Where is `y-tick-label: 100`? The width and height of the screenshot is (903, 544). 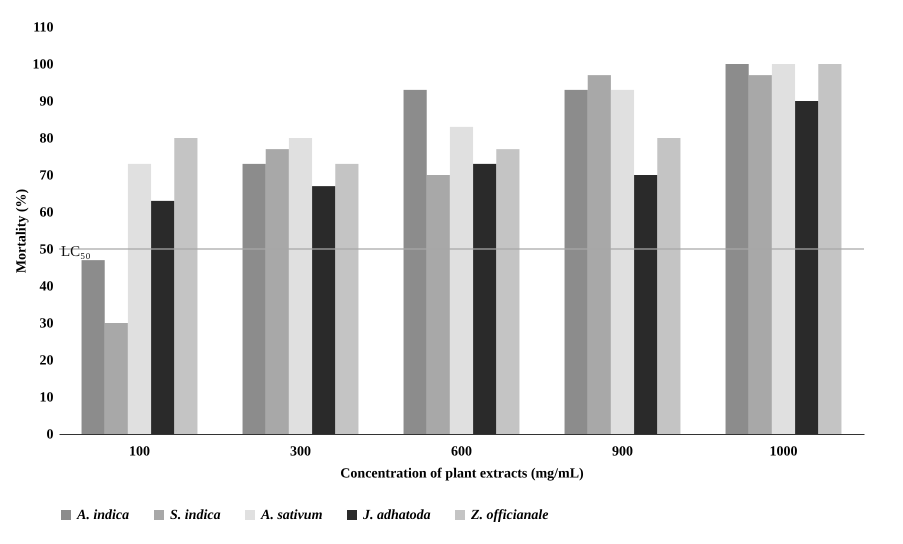 y-tick-label: 100 is located at coordinates (43, 65).